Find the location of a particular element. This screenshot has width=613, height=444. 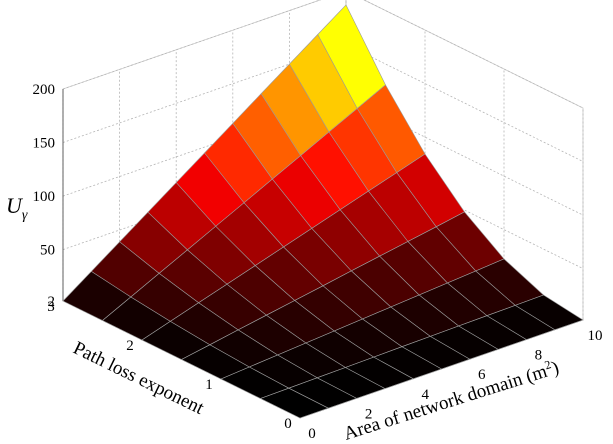

x-label-end: ) is located at coordinates (555, 368).